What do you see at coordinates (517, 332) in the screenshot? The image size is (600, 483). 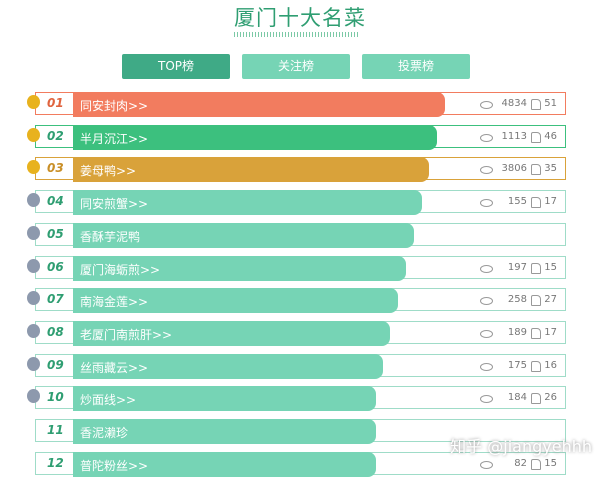 I see `views-count: 189` at bounding box center [517, 332].